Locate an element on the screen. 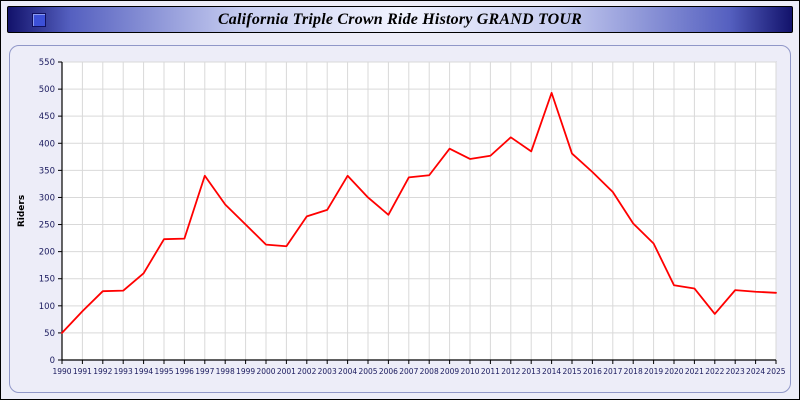 Image resolution: width=800 pixels, height=400 pixels. x-tick-label: 2012 is located at coordinates (510, 371).